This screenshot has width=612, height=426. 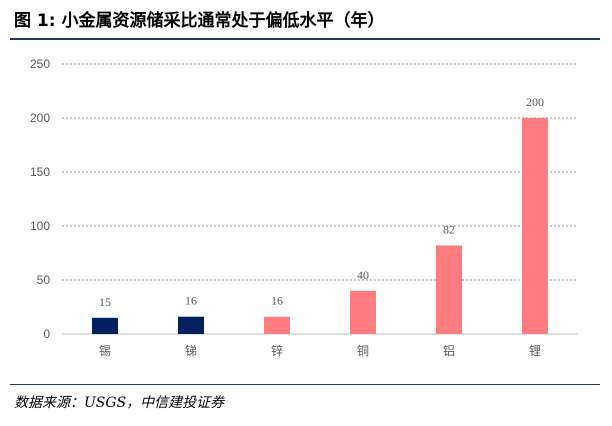 I want to click on x-category-label: 锡, so click(x=105, y=350).